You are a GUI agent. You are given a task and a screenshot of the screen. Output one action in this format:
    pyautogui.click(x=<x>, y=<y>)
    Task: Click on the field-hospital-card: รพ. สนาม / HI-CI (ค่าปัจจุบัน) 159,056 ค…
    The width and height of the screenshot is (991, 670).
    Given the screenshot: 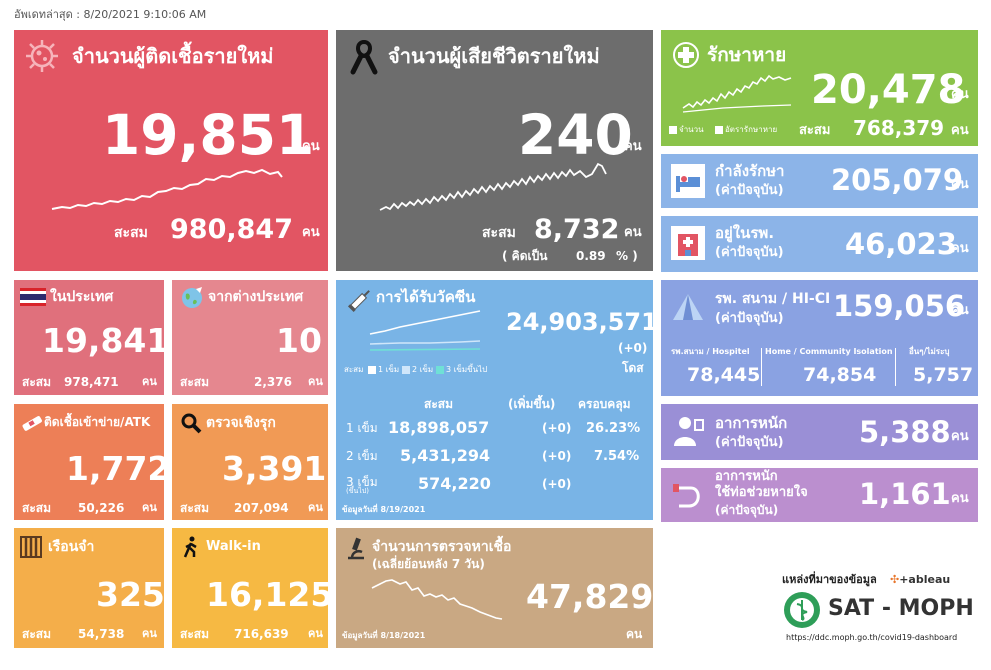 What is the action you would take?
    pyautogui.click(x=819, y=338)
    